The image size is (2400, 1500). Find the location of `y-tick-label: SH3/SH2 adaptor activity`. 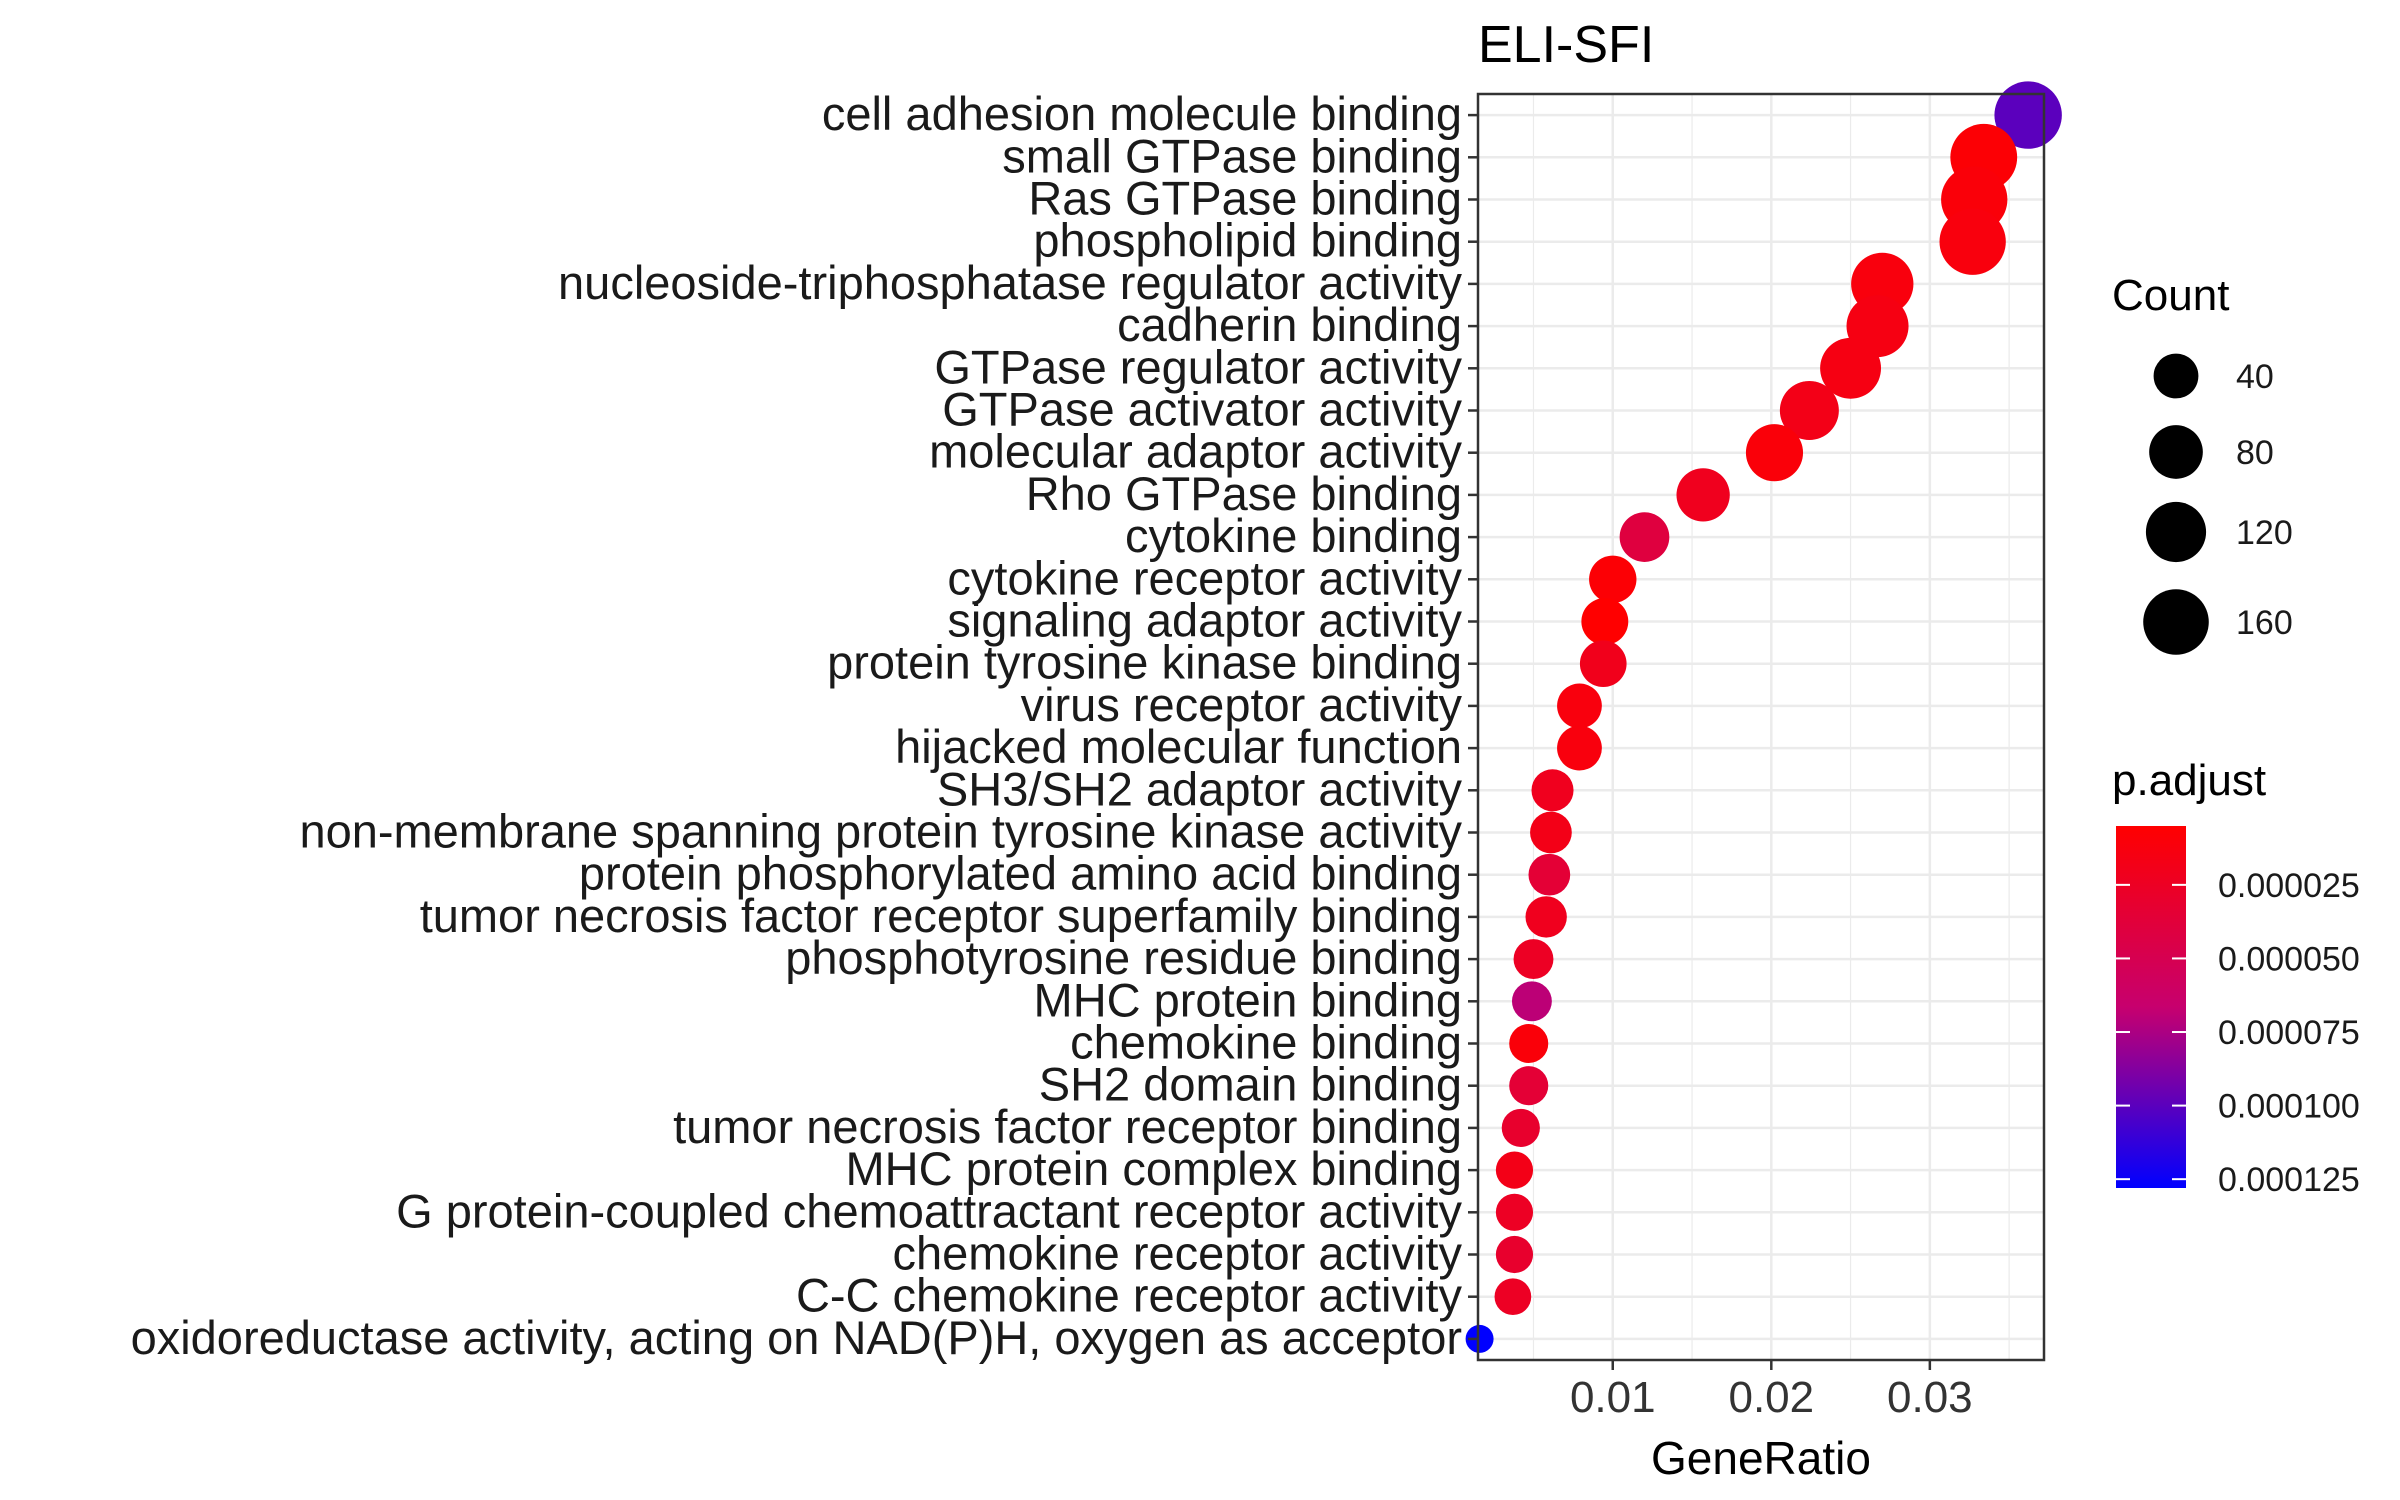

y-tick-label: SH3/SH2 adaptor activity is located at coordinates (1200, 788).